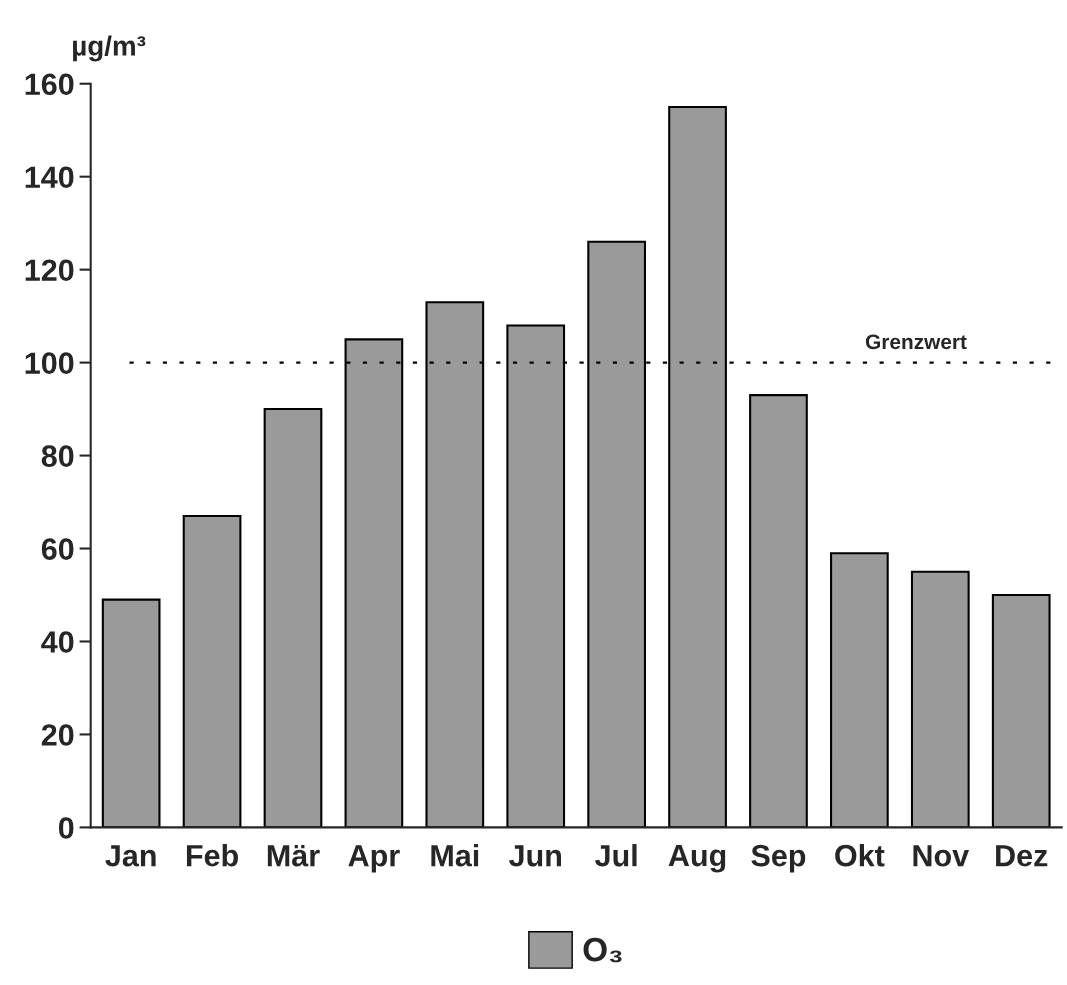 The width and height of the screenshot is (1067, 985). I want to click on y-tick-label: 20, so click(57, 735).